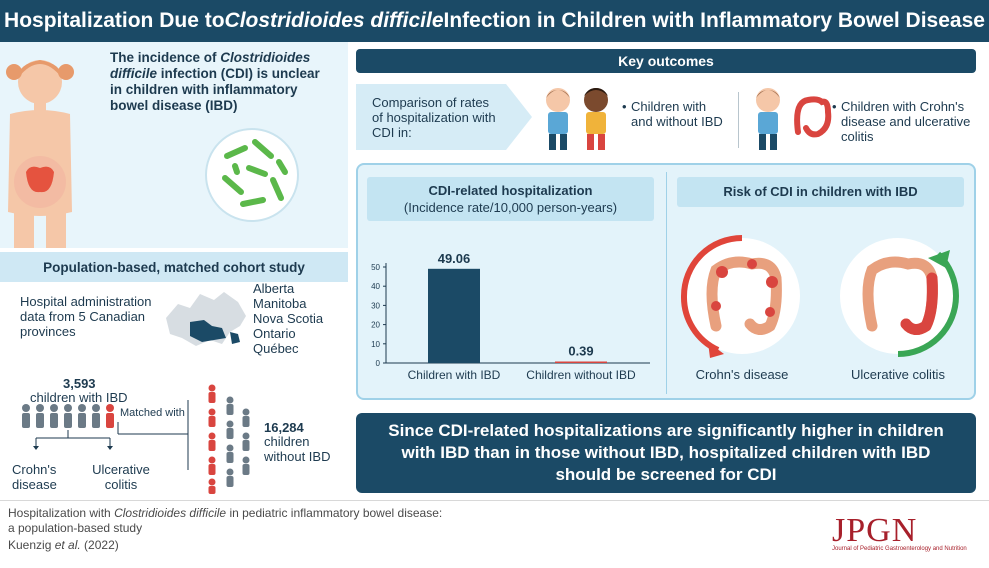 This screenshot has width=989, height=568. Describe the element at coordinates (577, 119) in the screenshot. I see `two-children-icon` at that location.